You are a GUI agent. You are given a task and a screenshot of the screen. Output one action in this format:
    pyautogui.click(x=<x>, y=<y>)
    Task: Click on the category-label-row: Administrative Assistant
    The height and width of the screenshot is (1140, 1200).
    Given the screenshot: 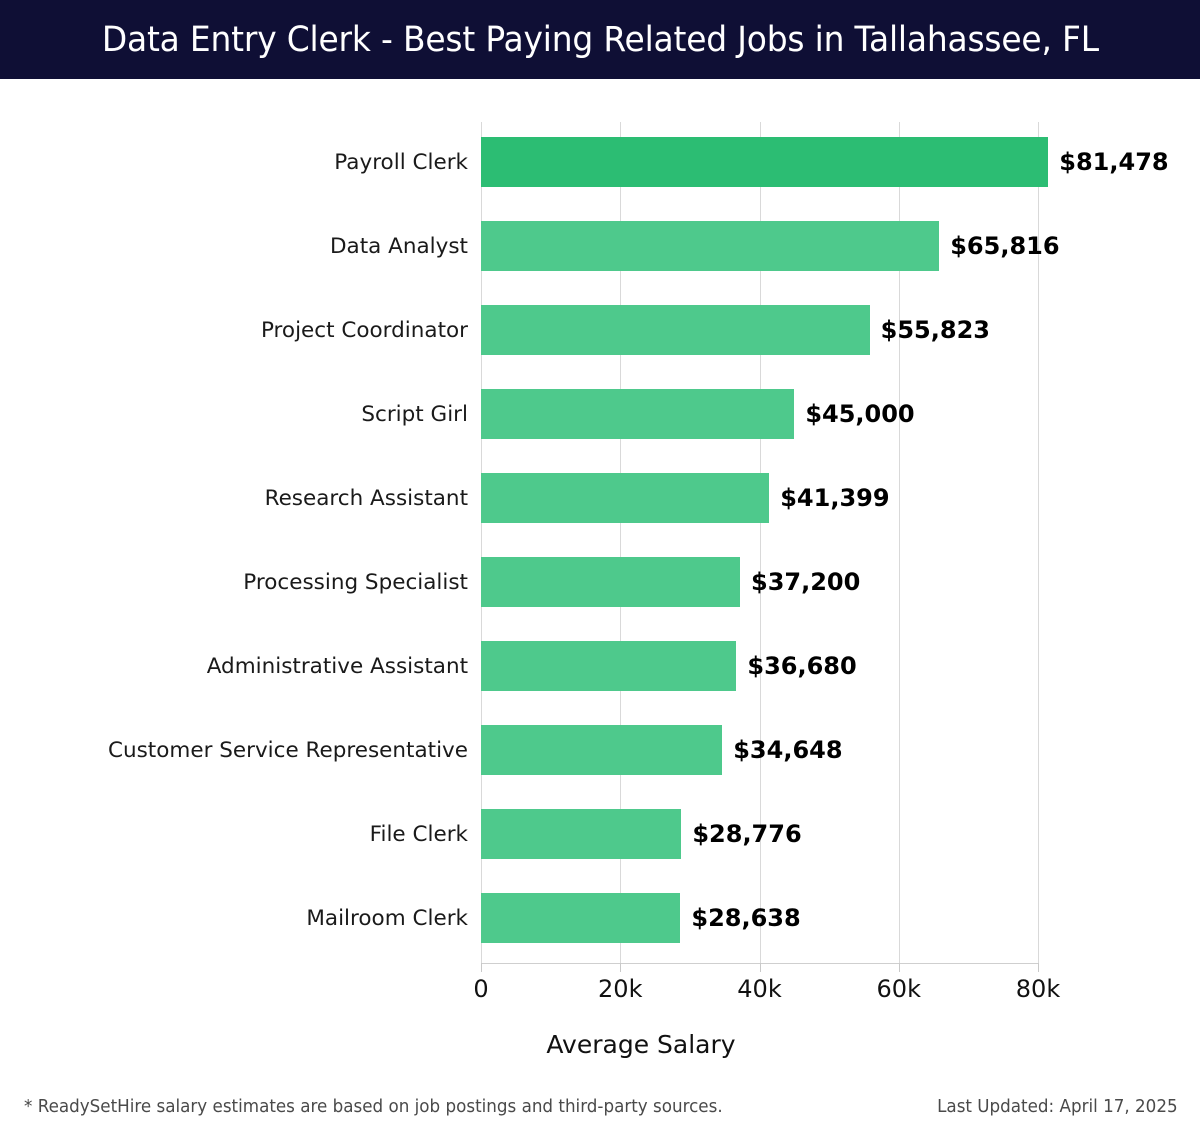 What is the action you would take?
    pyautogui.click(x=240, y=666)
    